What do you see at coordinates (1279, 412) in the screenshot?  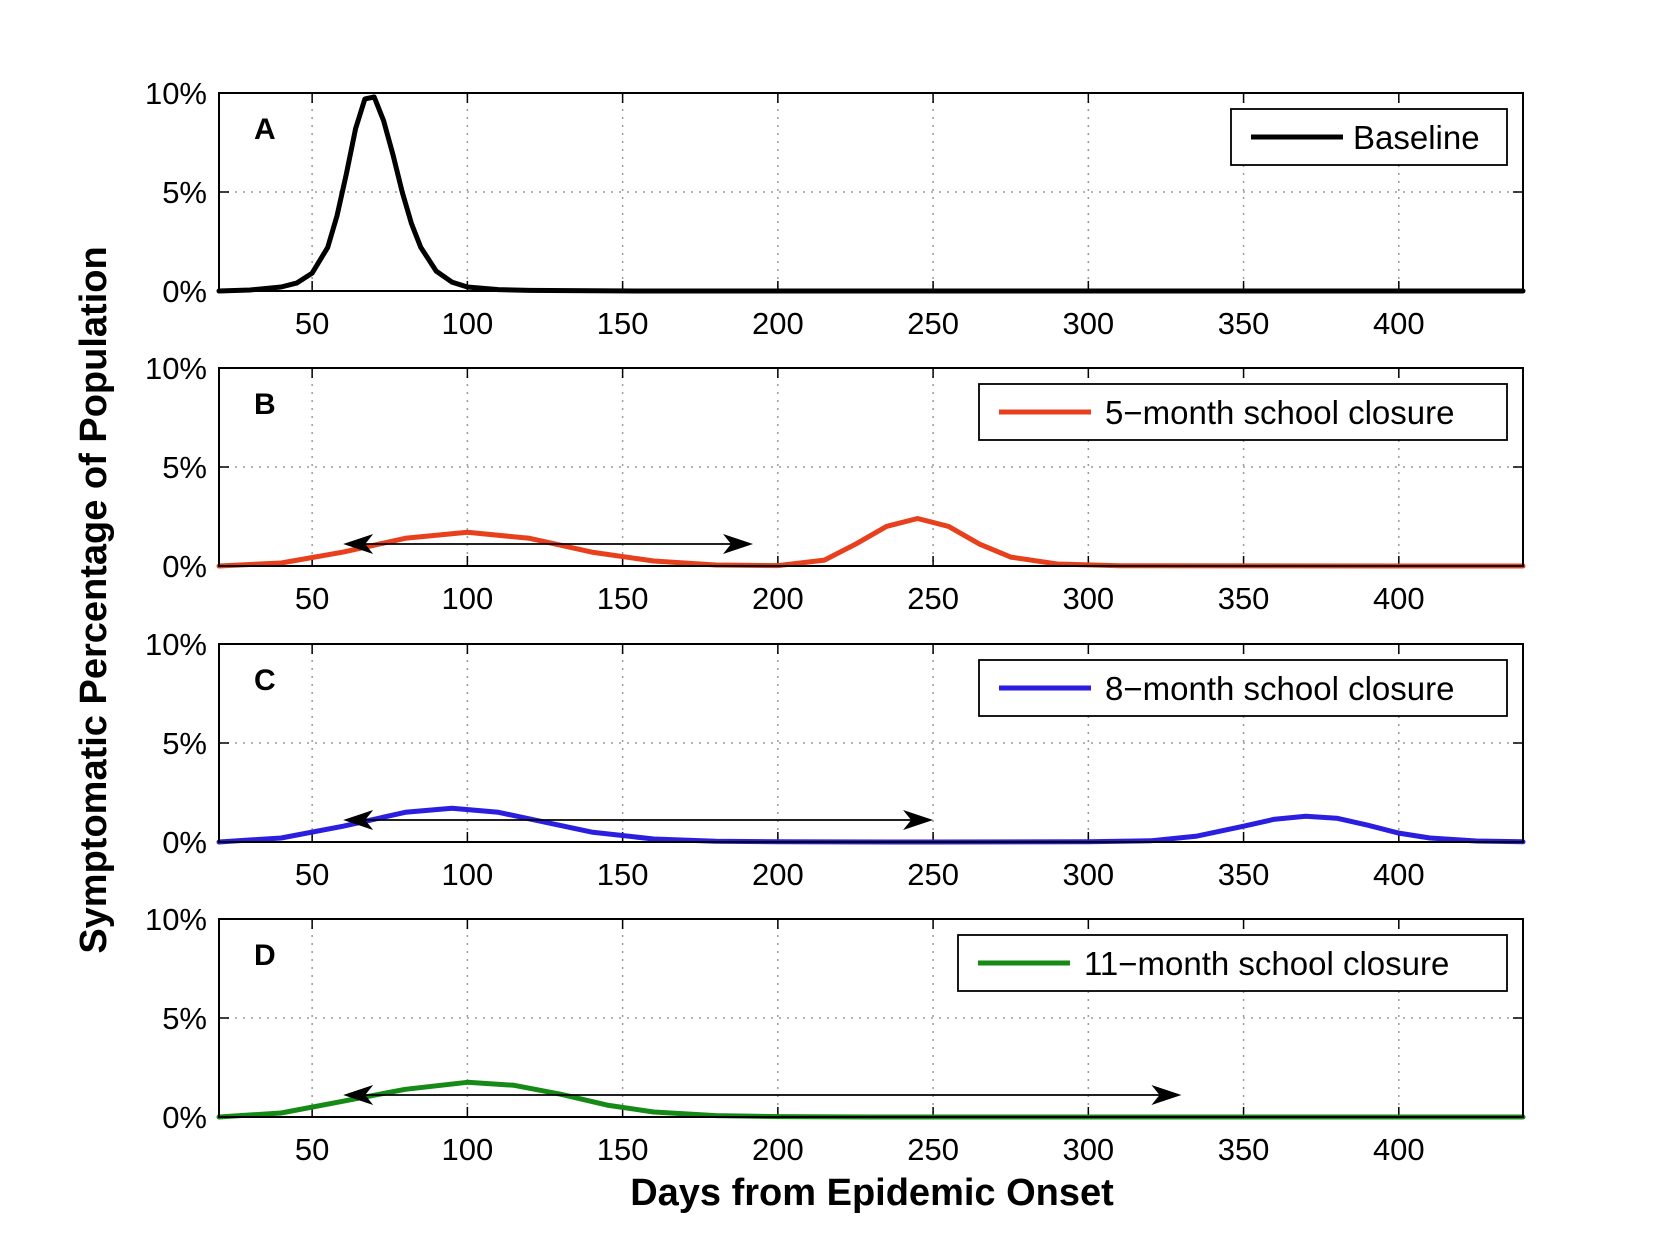 I see `legend-label: 5−month school closure` at bounding box center [1279, 412].